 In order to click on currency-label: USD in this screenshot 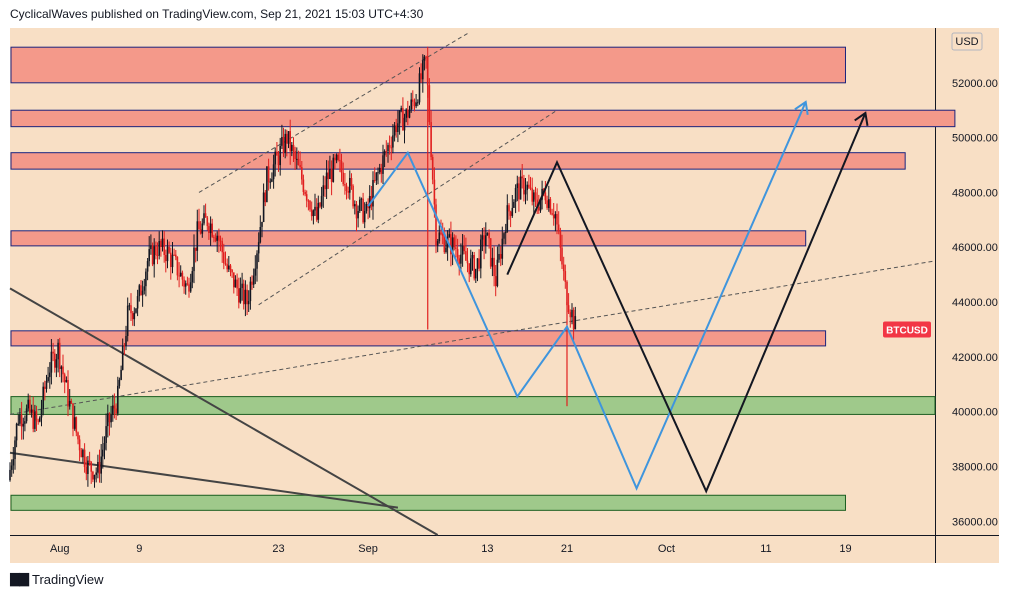, I will do `click(967, 41)`.